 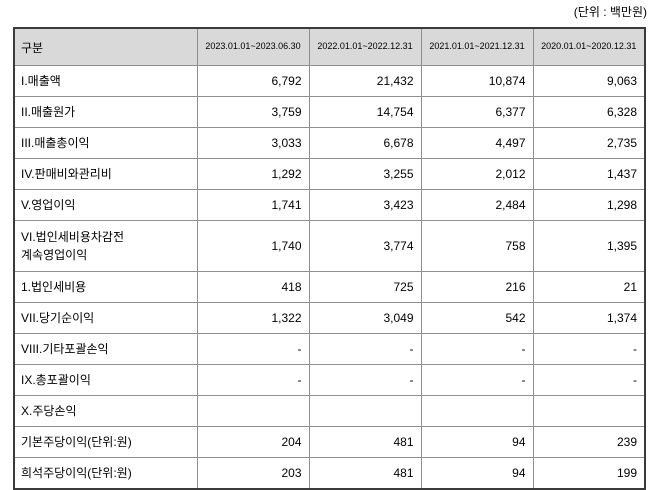 I want to click on table-row: 기본주당이익(단위:원) 204 481 94 239, so click(x=329, y=442).